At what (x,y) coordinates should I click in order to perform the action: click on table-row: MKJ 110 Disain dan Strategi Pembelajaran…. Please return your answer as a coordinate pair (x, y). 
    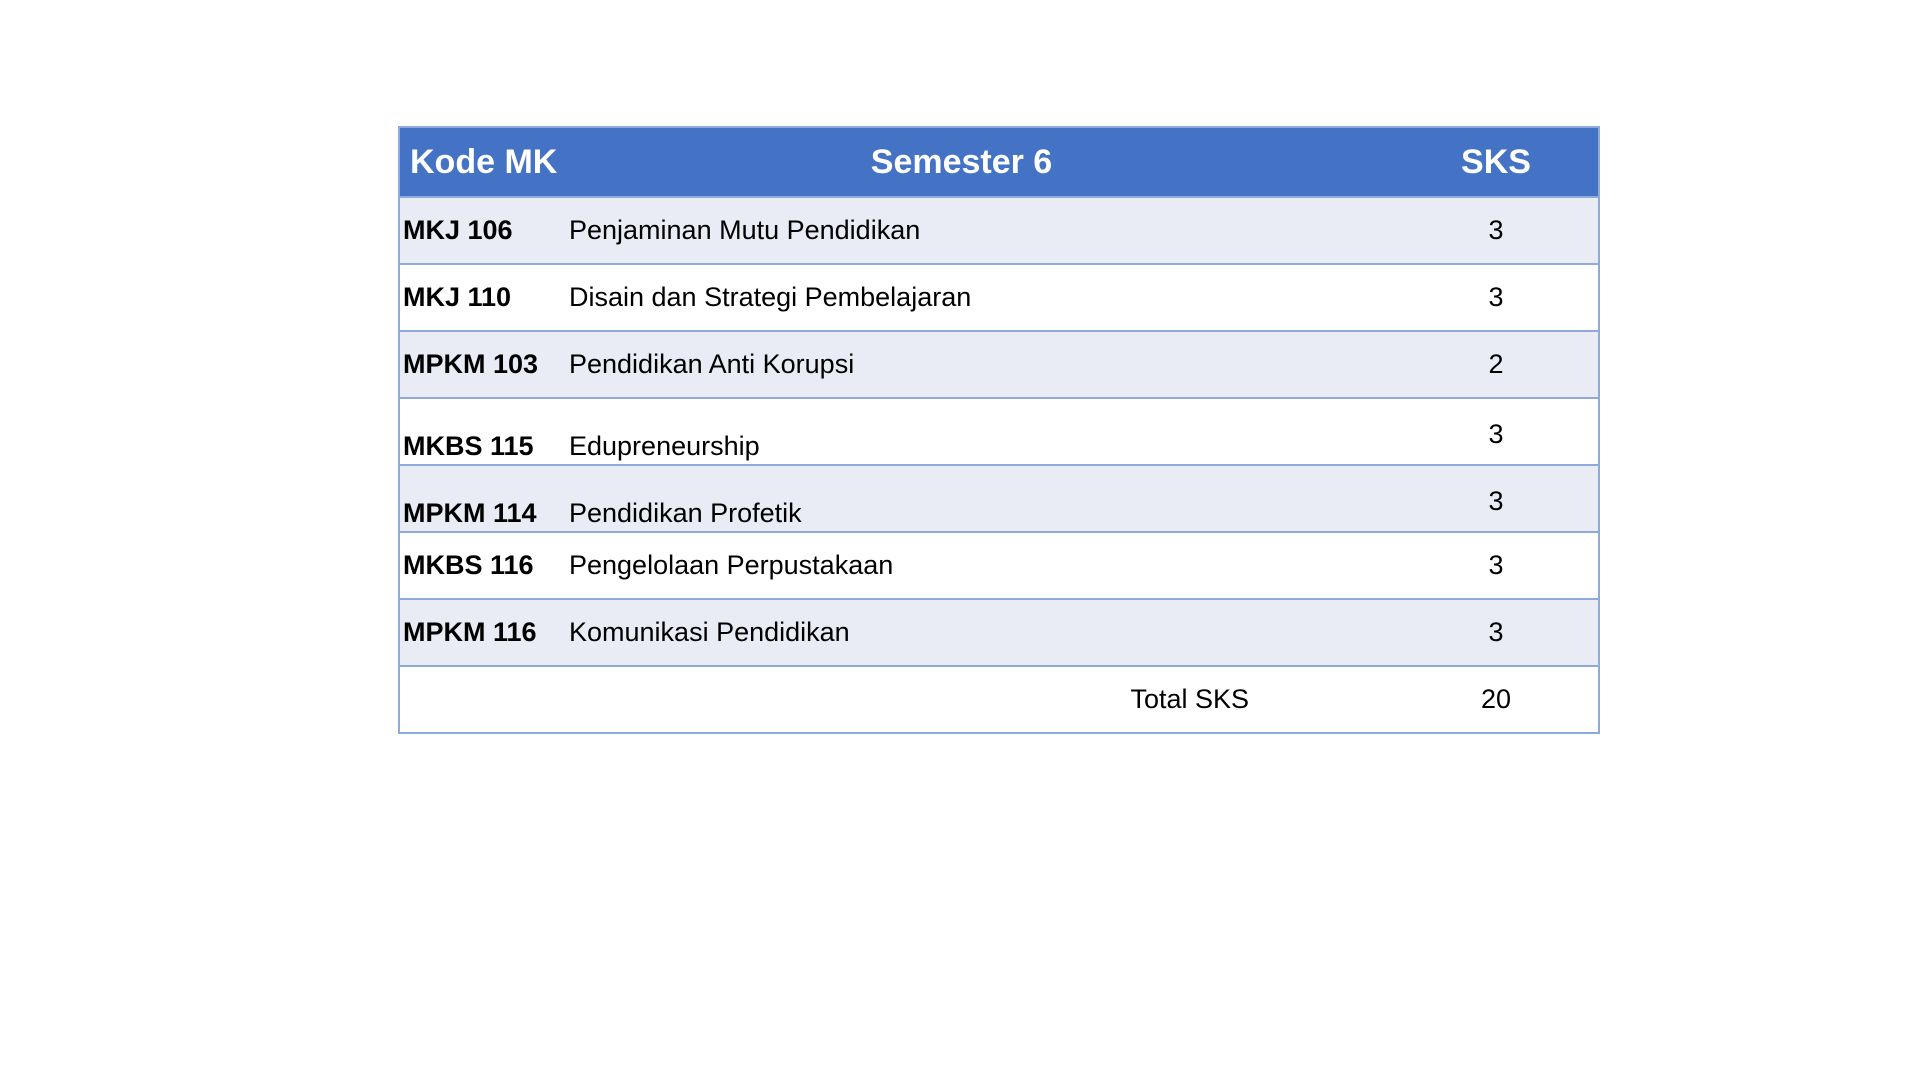
    Looking at the image, I should click on (999, 297).